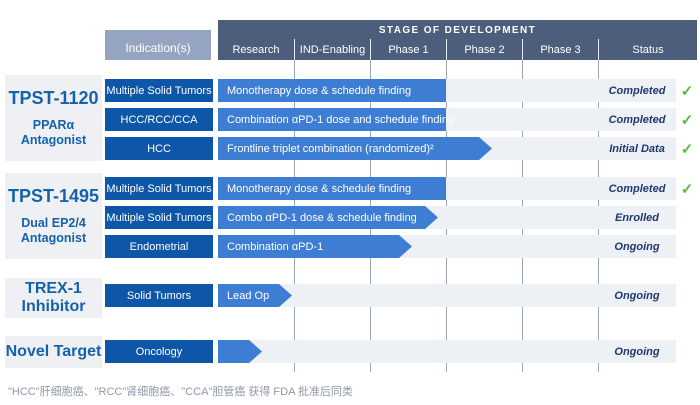 This screenshot has width=700, height=405. Describe the element at coordinates (457, 30) in the screenshot. I see `stage-of-development-title: STAGE OF DEVELOPMENT` at that location.